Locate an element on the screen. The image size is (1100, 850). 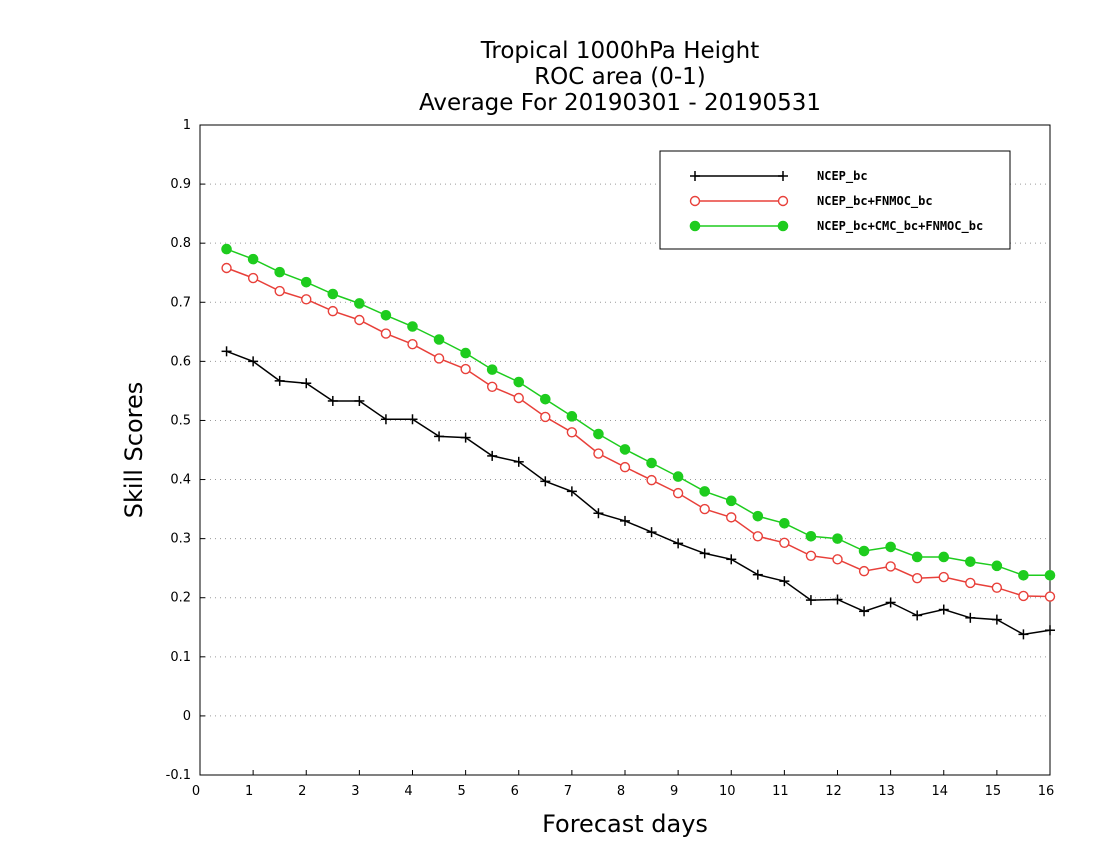
y-axis-label: Skill Scores is located at coordinates (134, 450).